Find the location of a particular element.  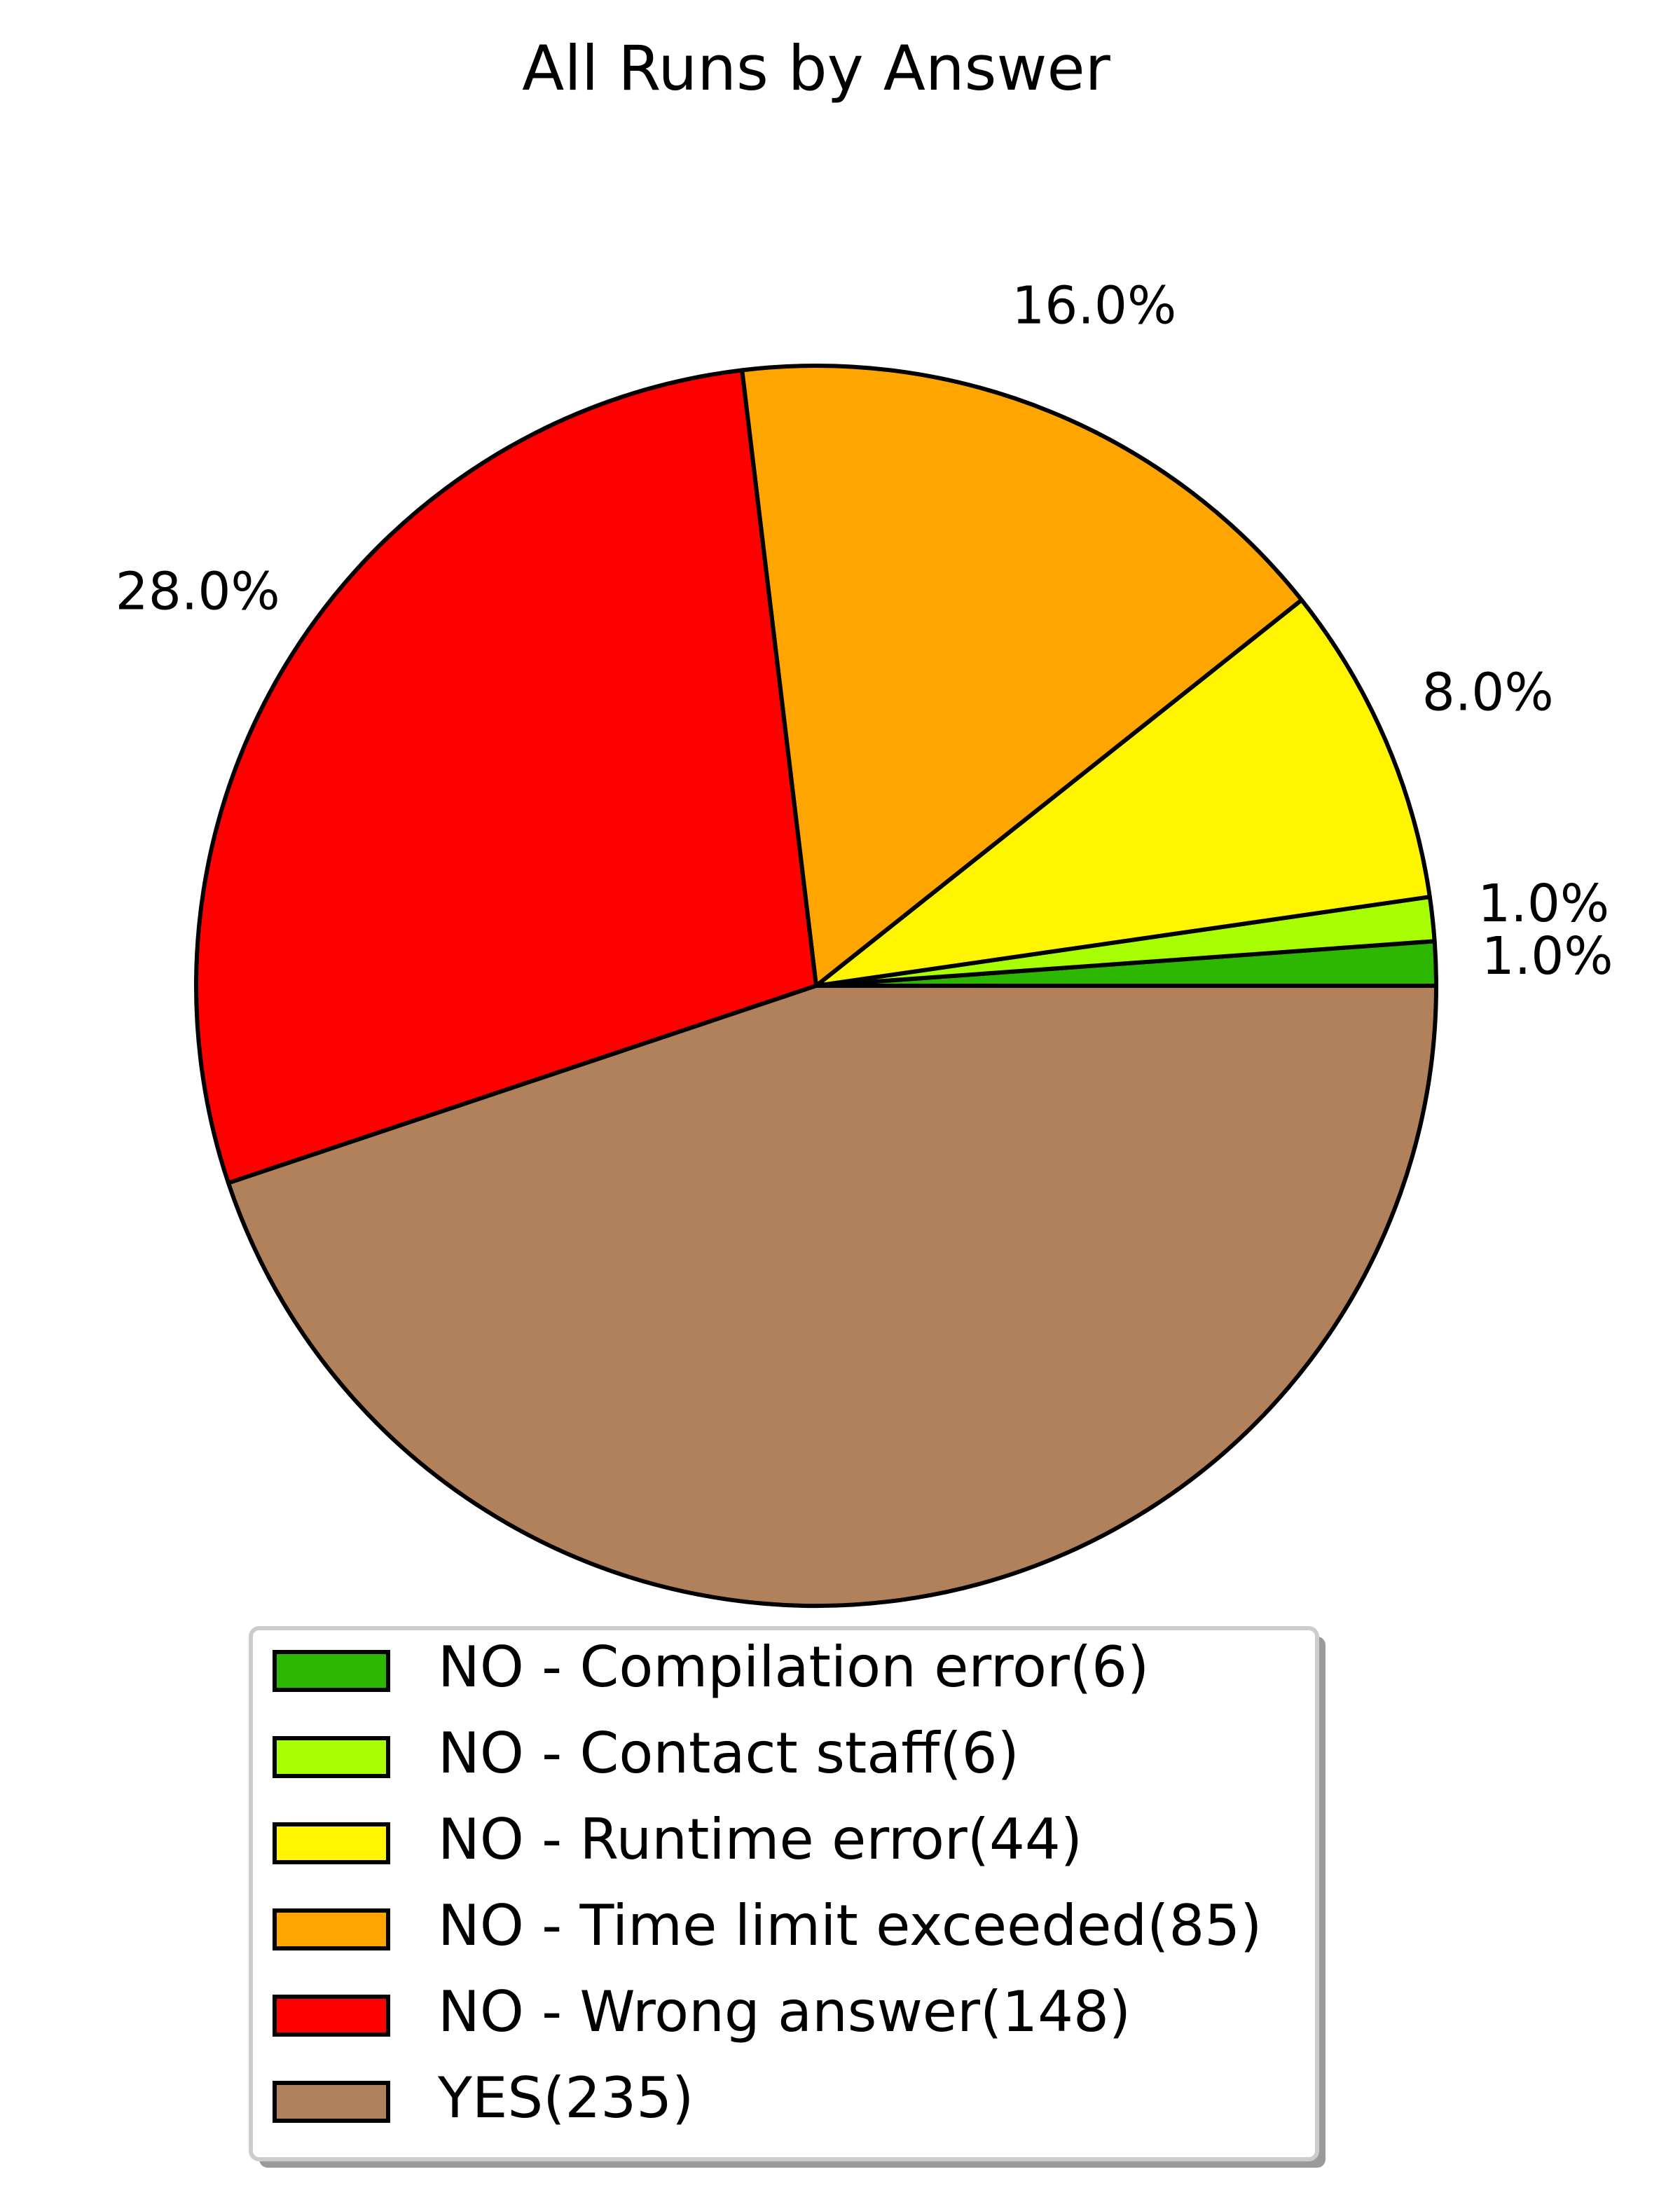

legend-label: NO - Wrong answer(148) is located at coordinates (785, 2011).